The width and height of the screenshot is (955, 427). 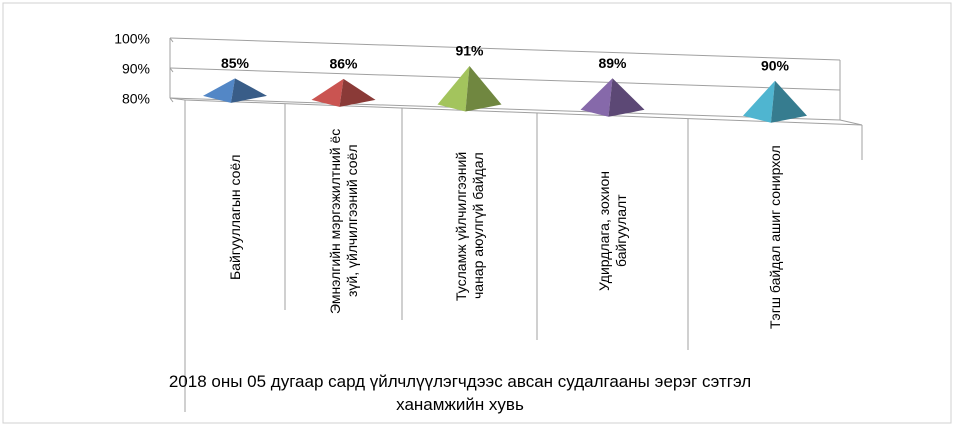 I want to click on value-label: 86%, so click(x=343, y=64).